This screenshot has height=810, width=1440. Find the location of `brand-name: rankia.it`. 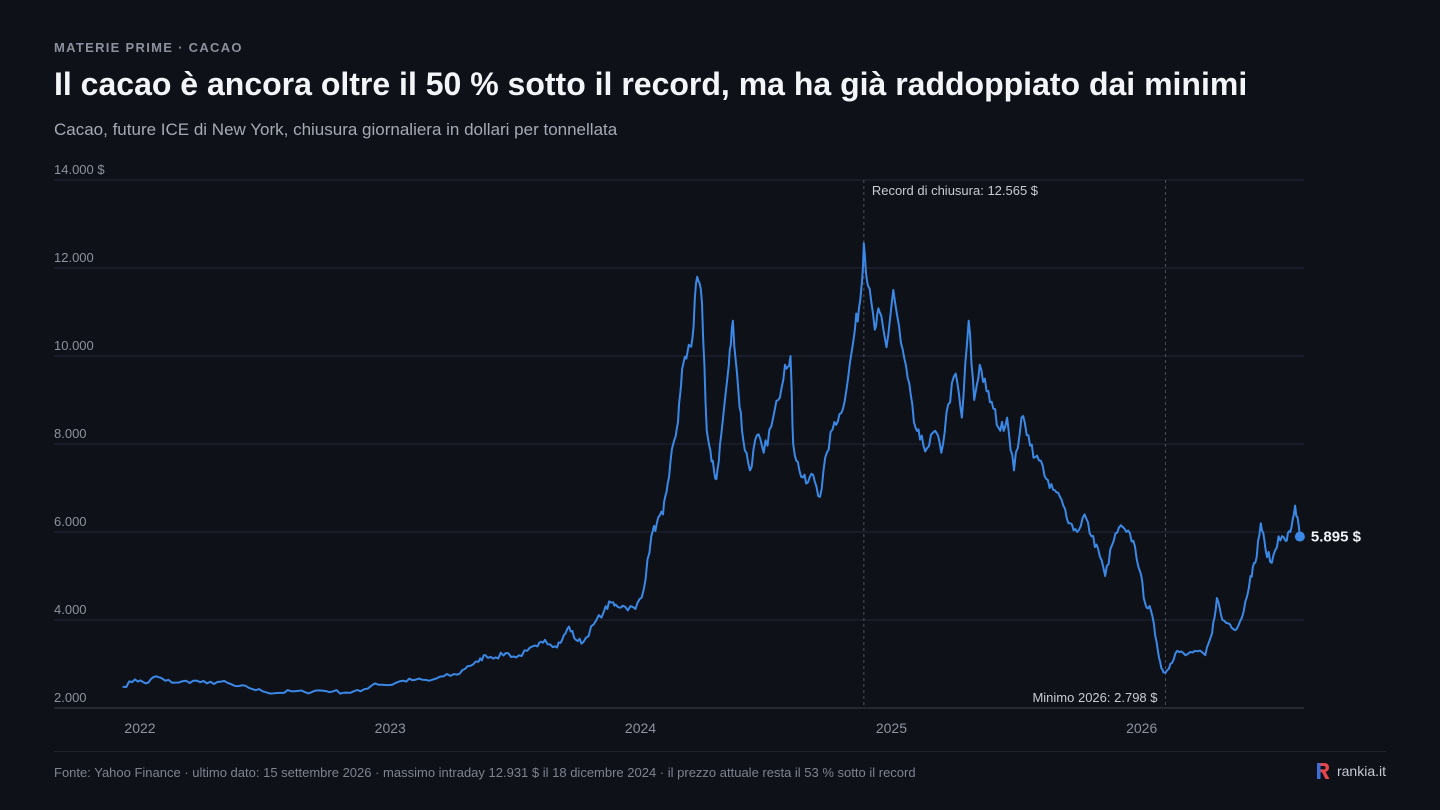

brand-name: rankia.it is located at coordinates (1361, 771).